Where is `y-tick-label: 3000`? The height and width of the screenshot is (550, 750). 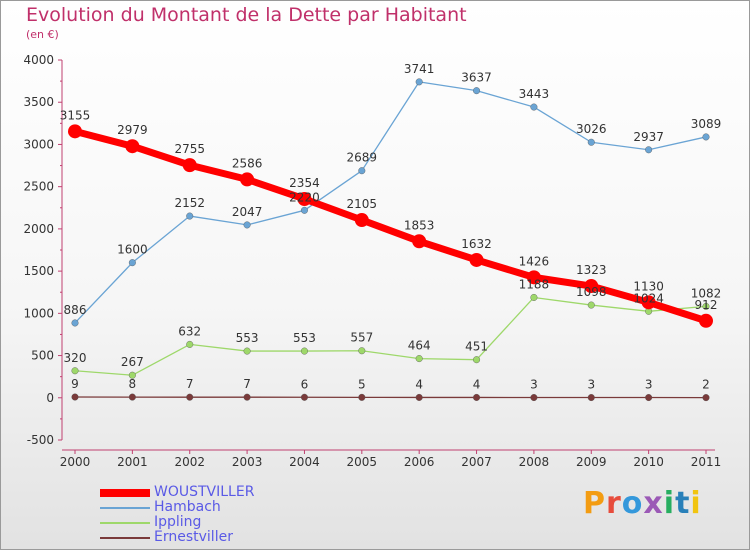
y-tick-label: 3000 is located at coordinates (38, 144).